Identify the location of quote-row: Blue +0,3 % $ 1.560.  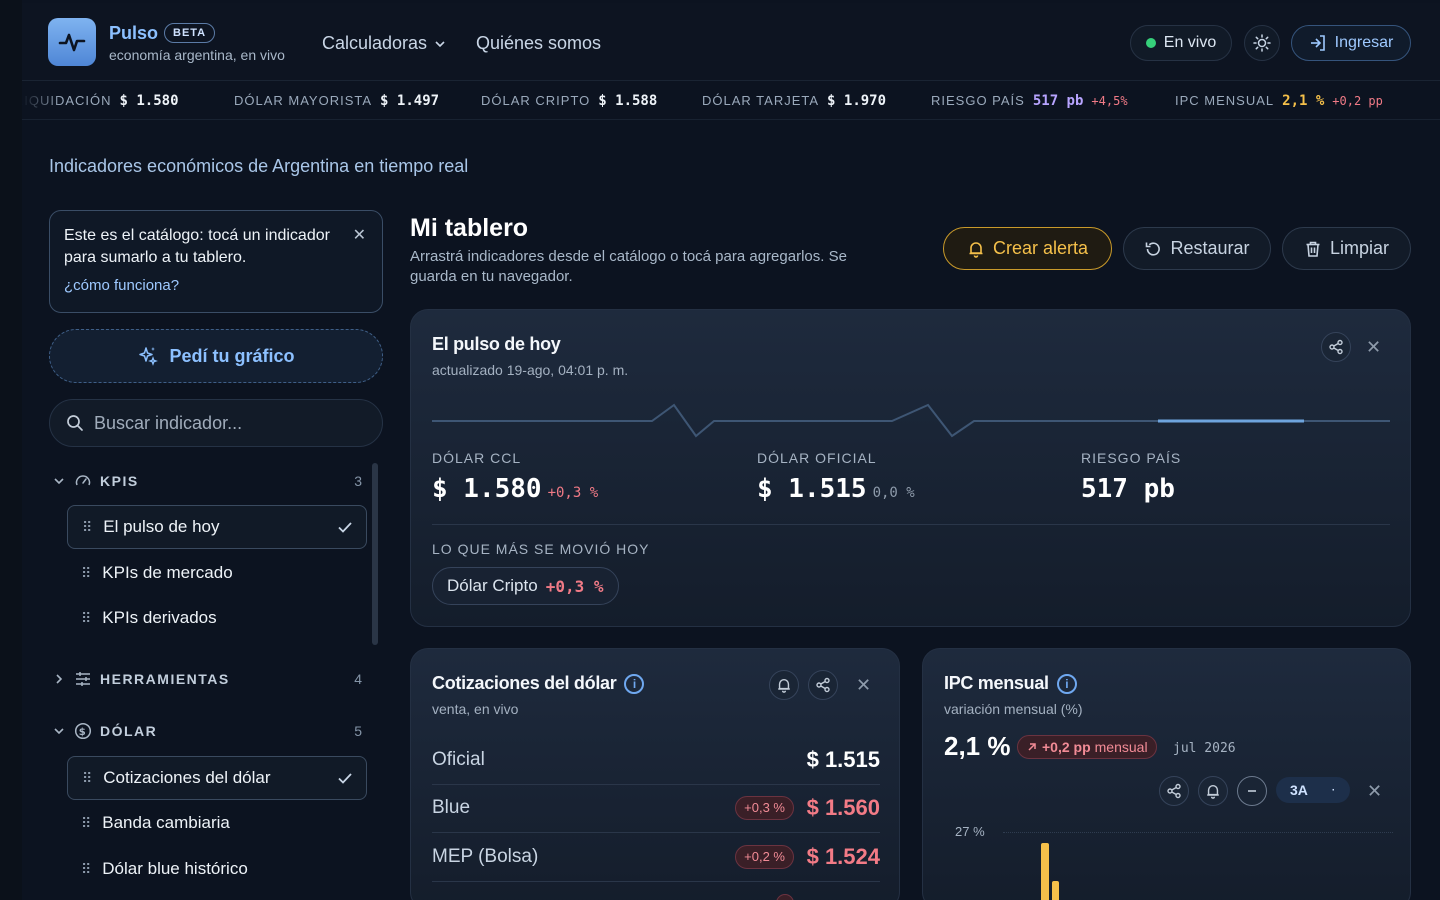
(656, 808).